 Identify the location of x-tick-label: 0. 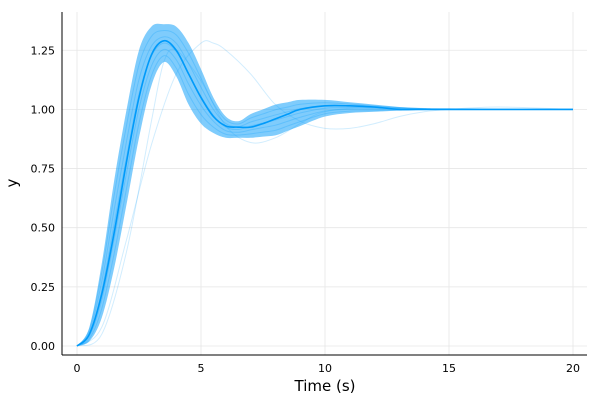
(77, 368).